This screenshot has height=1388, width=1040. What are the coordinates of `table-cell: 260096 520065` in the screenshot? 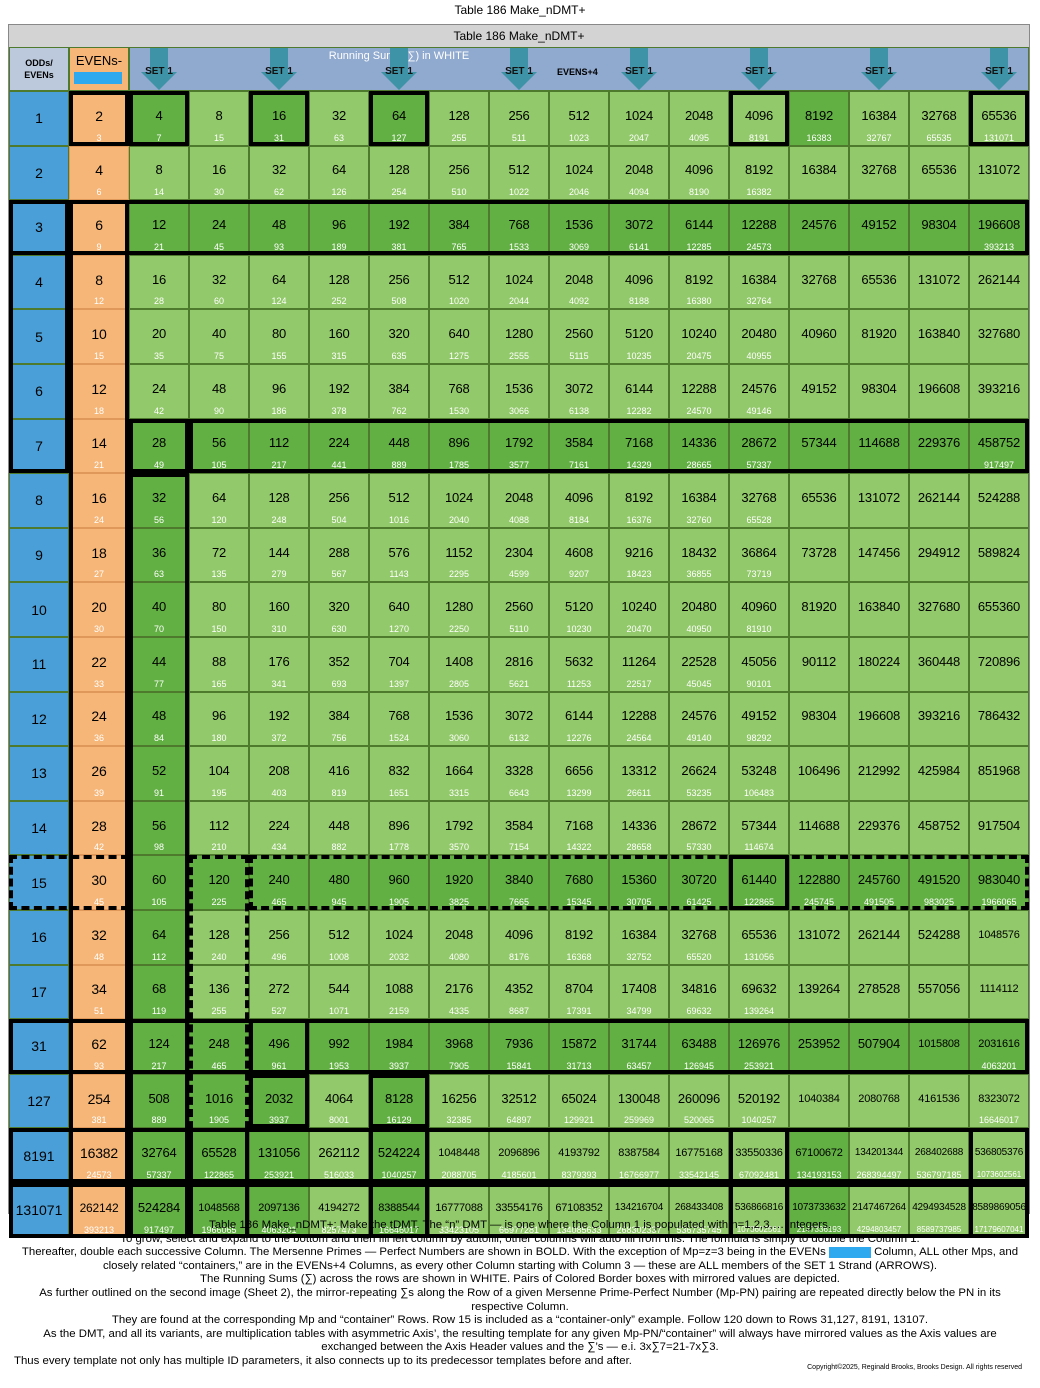 It's located at (699, 1101).